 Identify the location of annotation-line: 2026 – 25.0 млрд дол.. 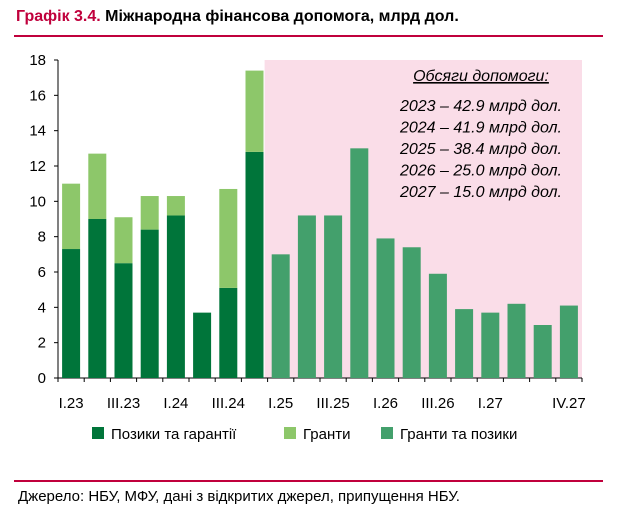
(480, 171).